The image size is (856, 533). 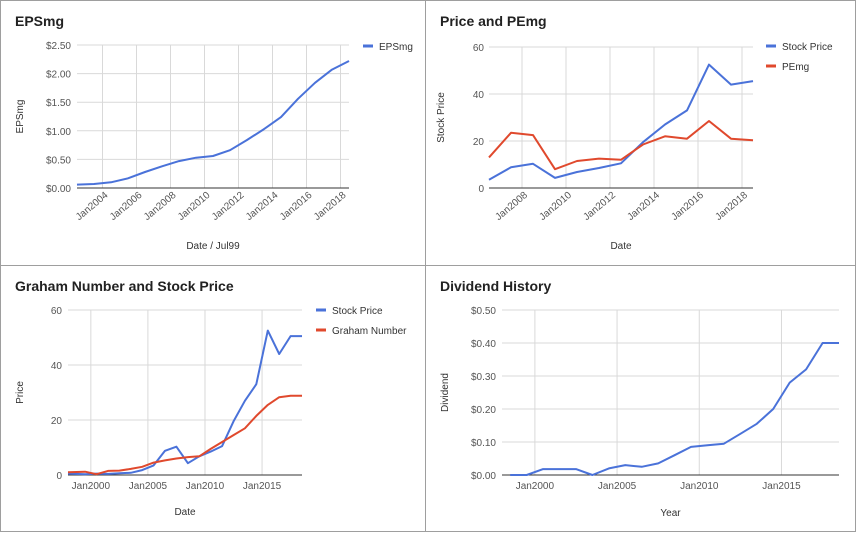 What do you see at coordinates (617, 486) in the screenshot?
I see `x-tick-label: Jan2005` at bounding box center [617, 486].